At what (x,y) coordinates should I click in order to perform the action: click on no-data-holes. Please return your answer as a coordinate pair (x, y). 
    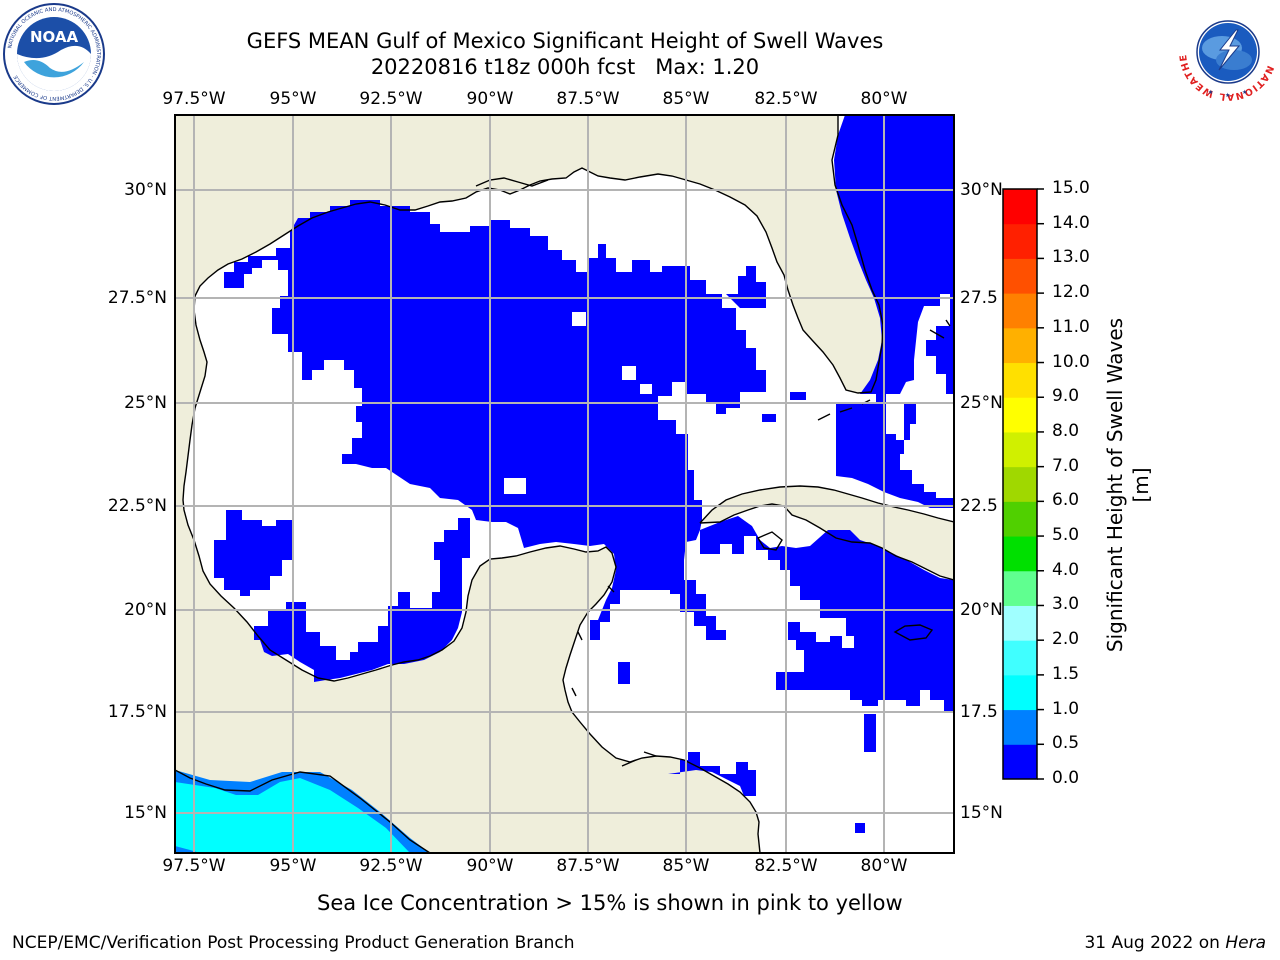
    Looking at the image, I should click on (578, 403).